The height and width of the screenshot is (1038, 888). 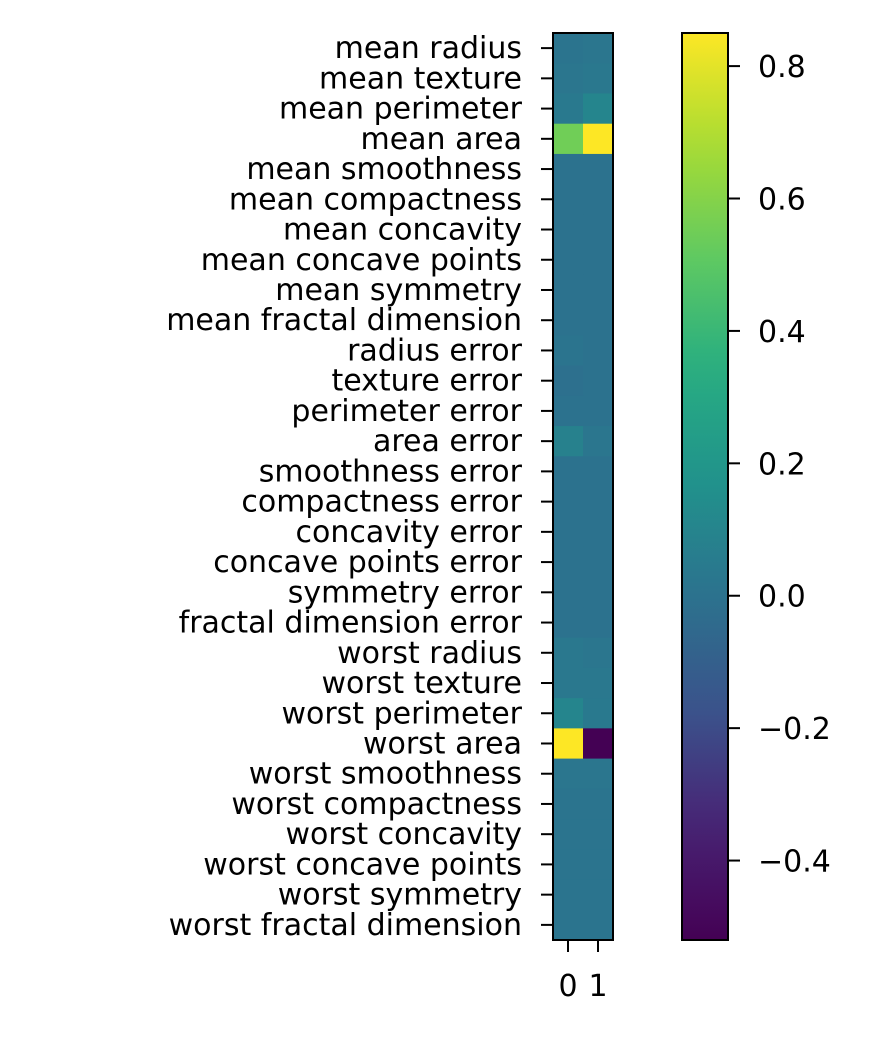 What do you see at coordinates (367, 562) in the screenshot?
I see `row-label: concave points error` at bounding box center [367, 562].